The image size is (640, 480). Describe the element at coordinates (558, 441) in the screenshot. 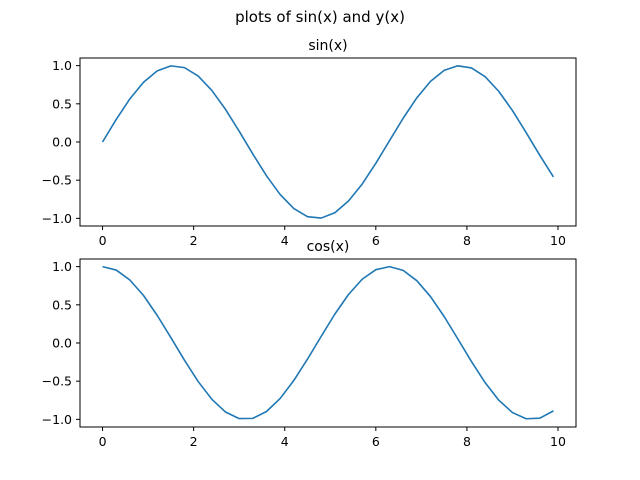

I see `cos-xtick-label: 10` at that location.